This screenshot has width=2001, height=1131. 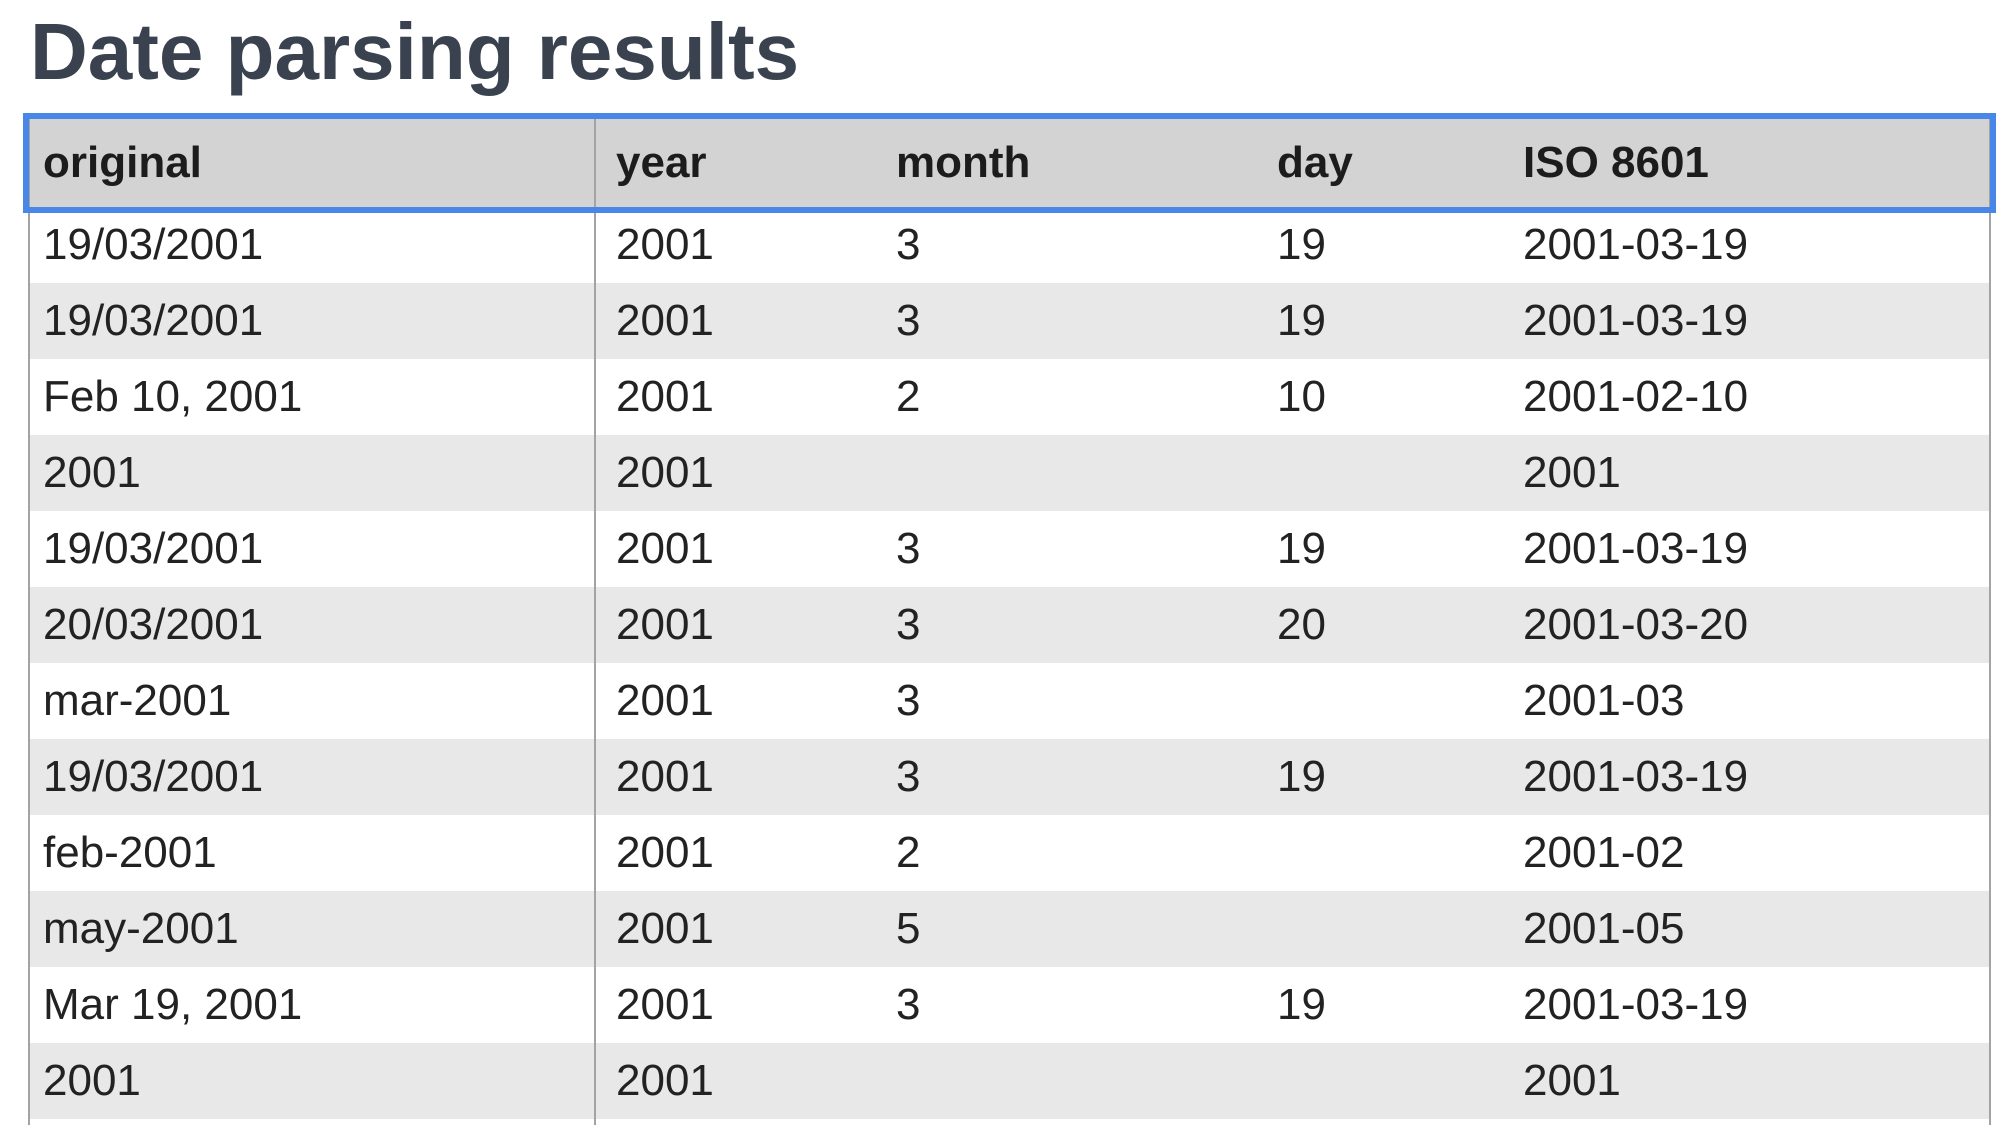 What do you see at coordinates (1009, 701) in the screenshot?
I see `table-row: mar-2001 2001 3 2001-03` at bounding box center [1009, 701].